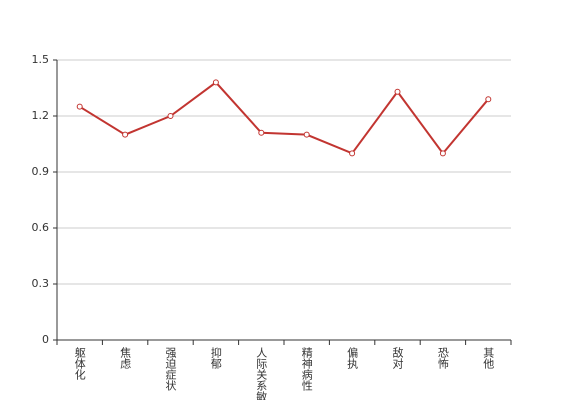  Describe the element at coordinates (215, 357) in the screenshot. I see `x-tick-label: 抑郁` at that location.